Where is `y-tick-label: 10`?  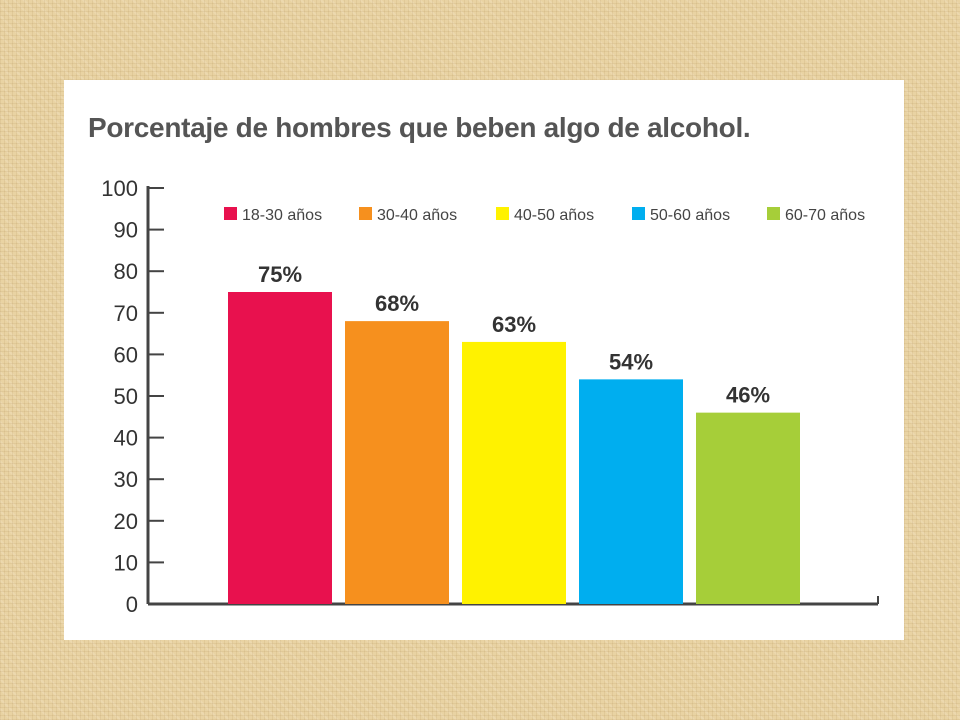 y-tick-label: 10 is located at coordinates (126, 562).